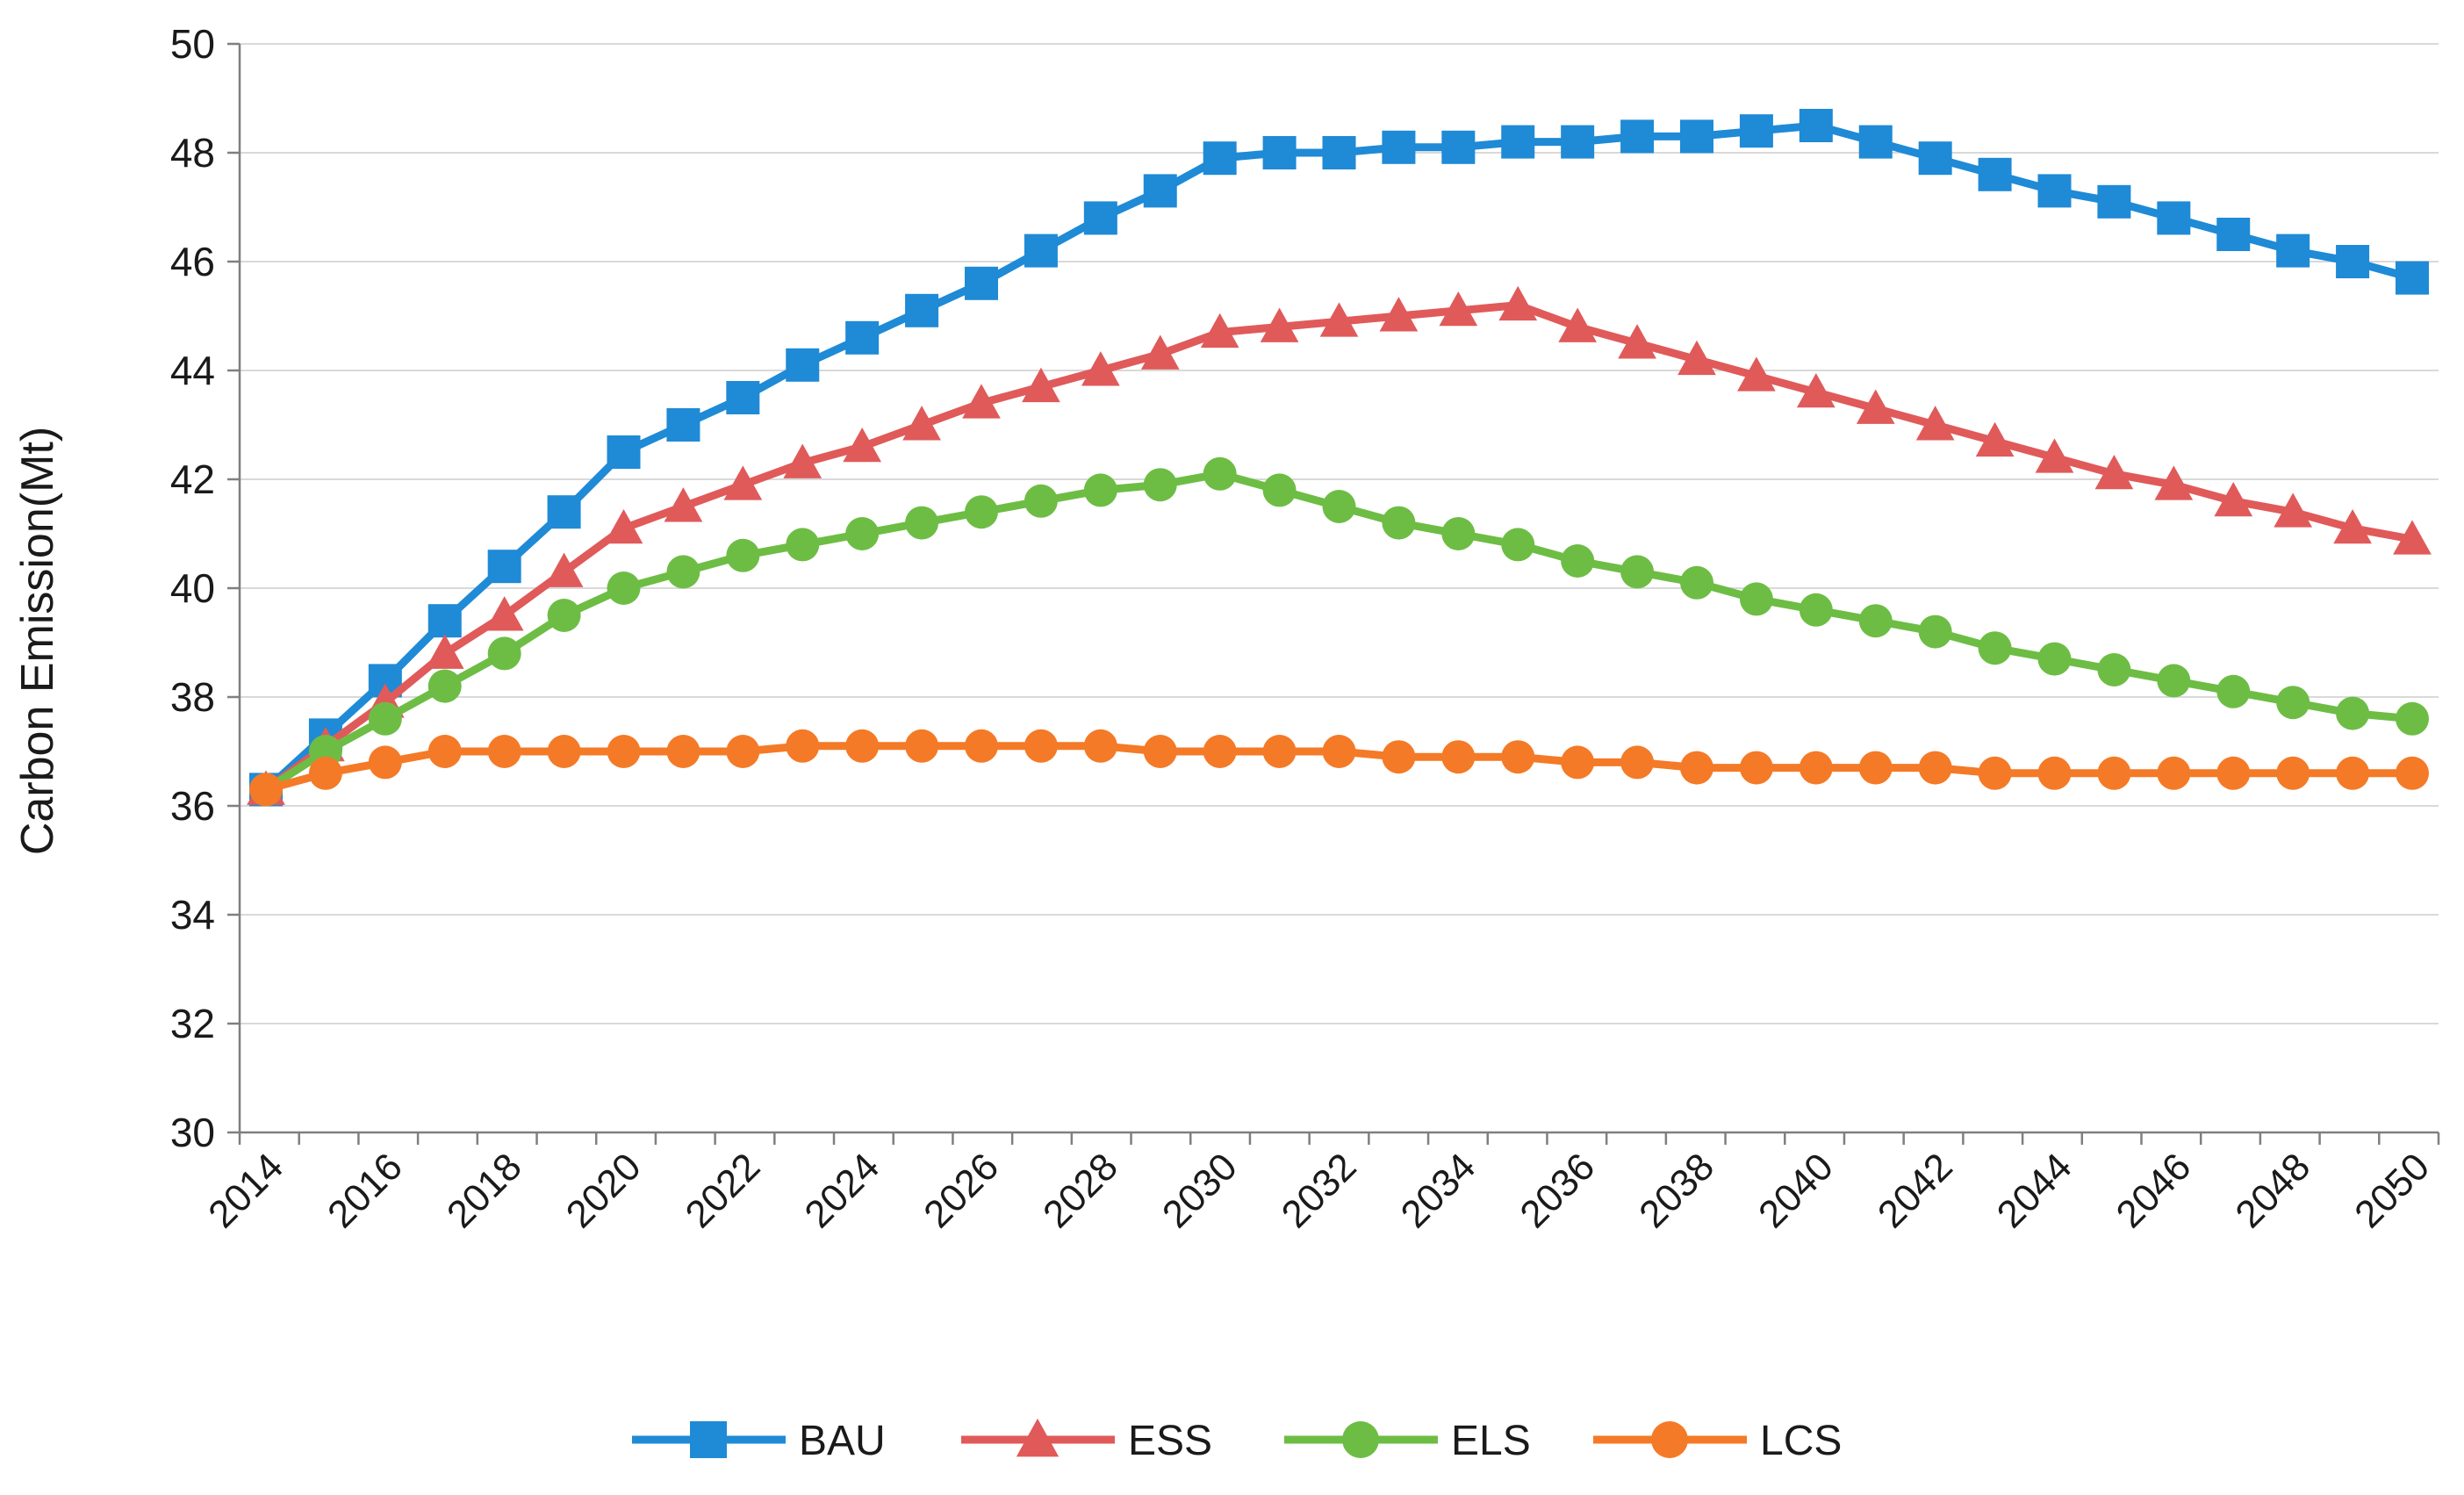  I want to click on x-tick-label: 2032, so click(1319, 1191).